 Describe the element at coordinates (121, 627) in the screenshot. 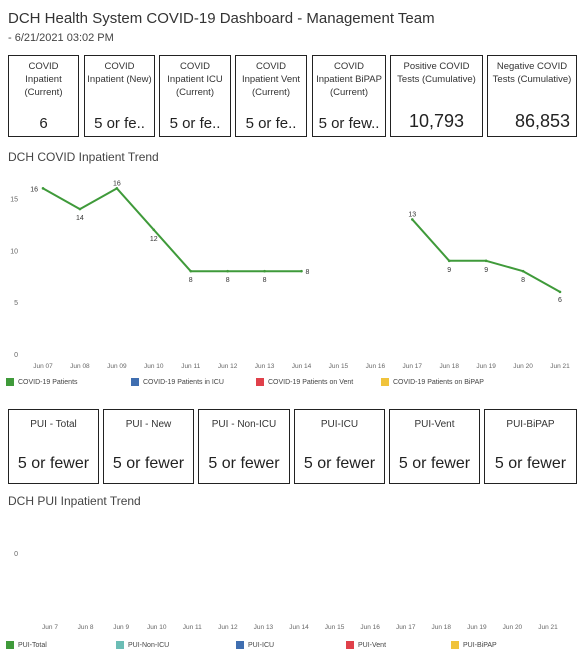

I see `x-tick-label: Jun 9` at that location.